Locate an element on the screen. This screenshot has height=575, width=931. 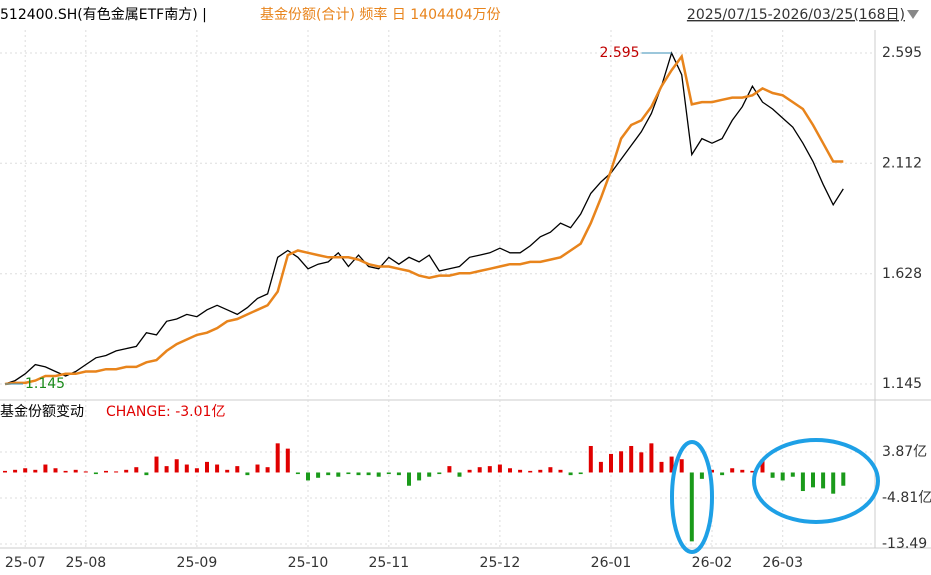
y-tick-label: 3.87亿 is located at coordinates (904, 452).